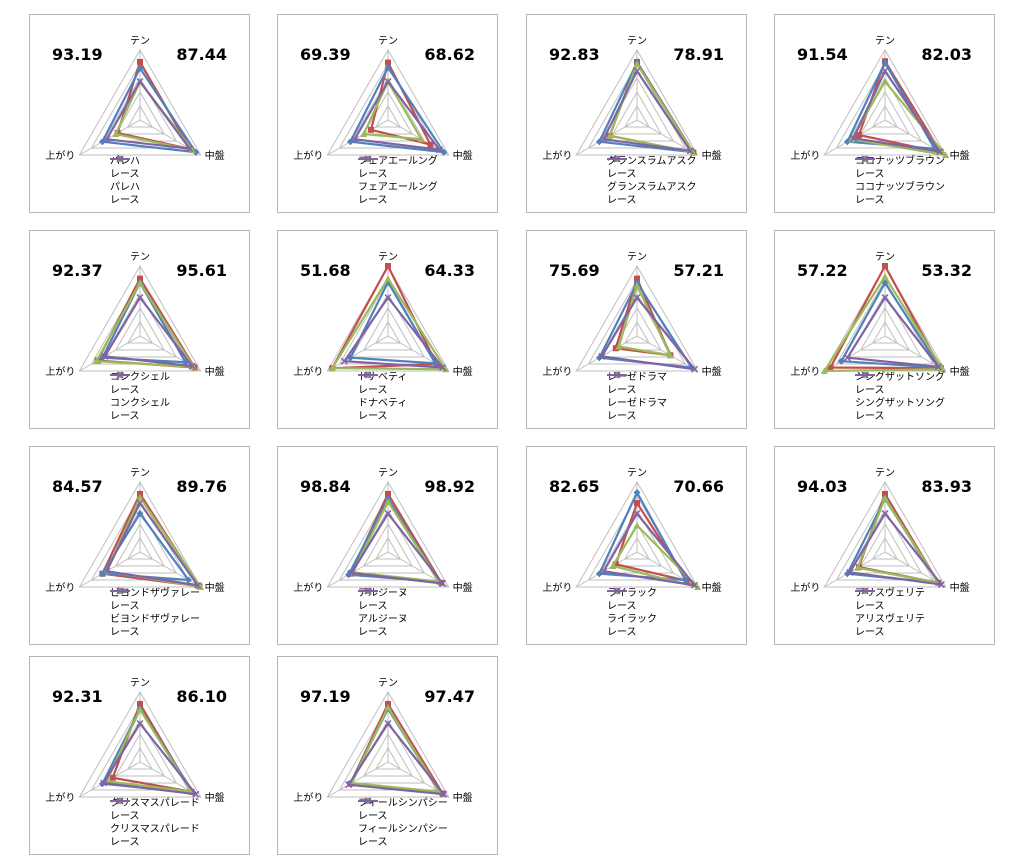  Describe the element at coordinates (155, 816) in the screenshot. I see `legend-entry: クリスマスパレード` at that location.